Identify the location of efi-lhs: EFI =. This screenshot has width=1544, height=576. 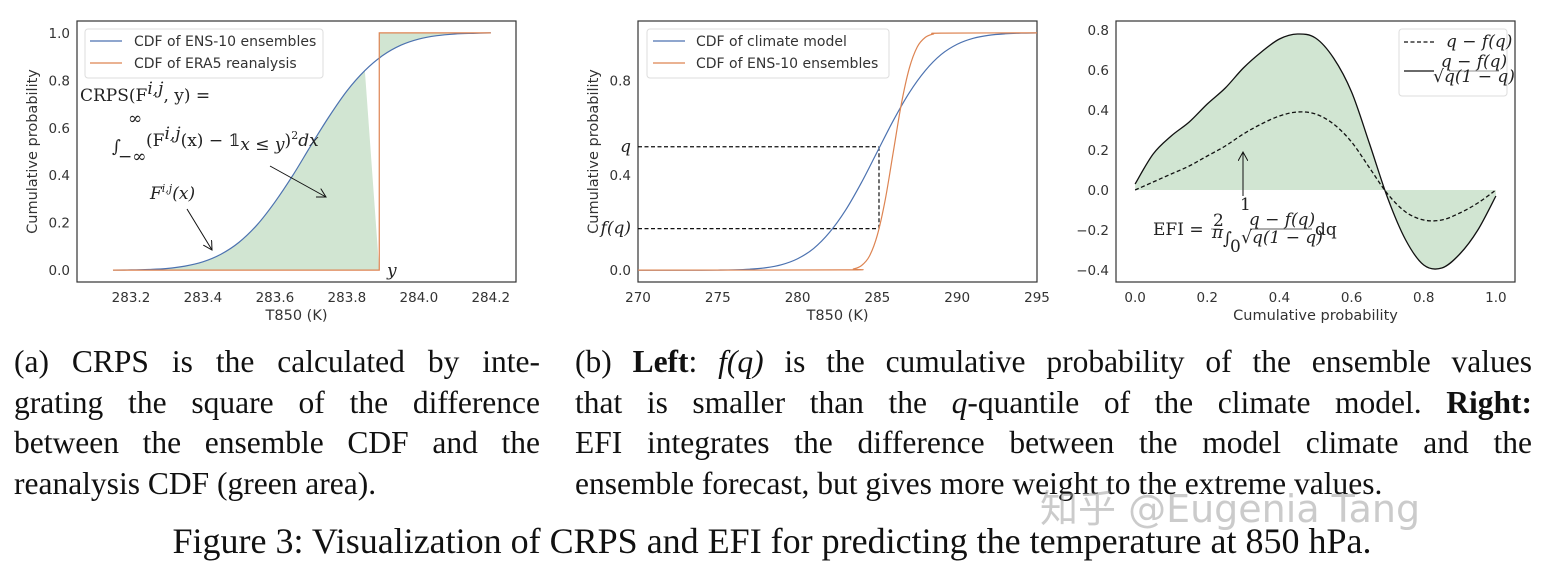
(1178, 230).